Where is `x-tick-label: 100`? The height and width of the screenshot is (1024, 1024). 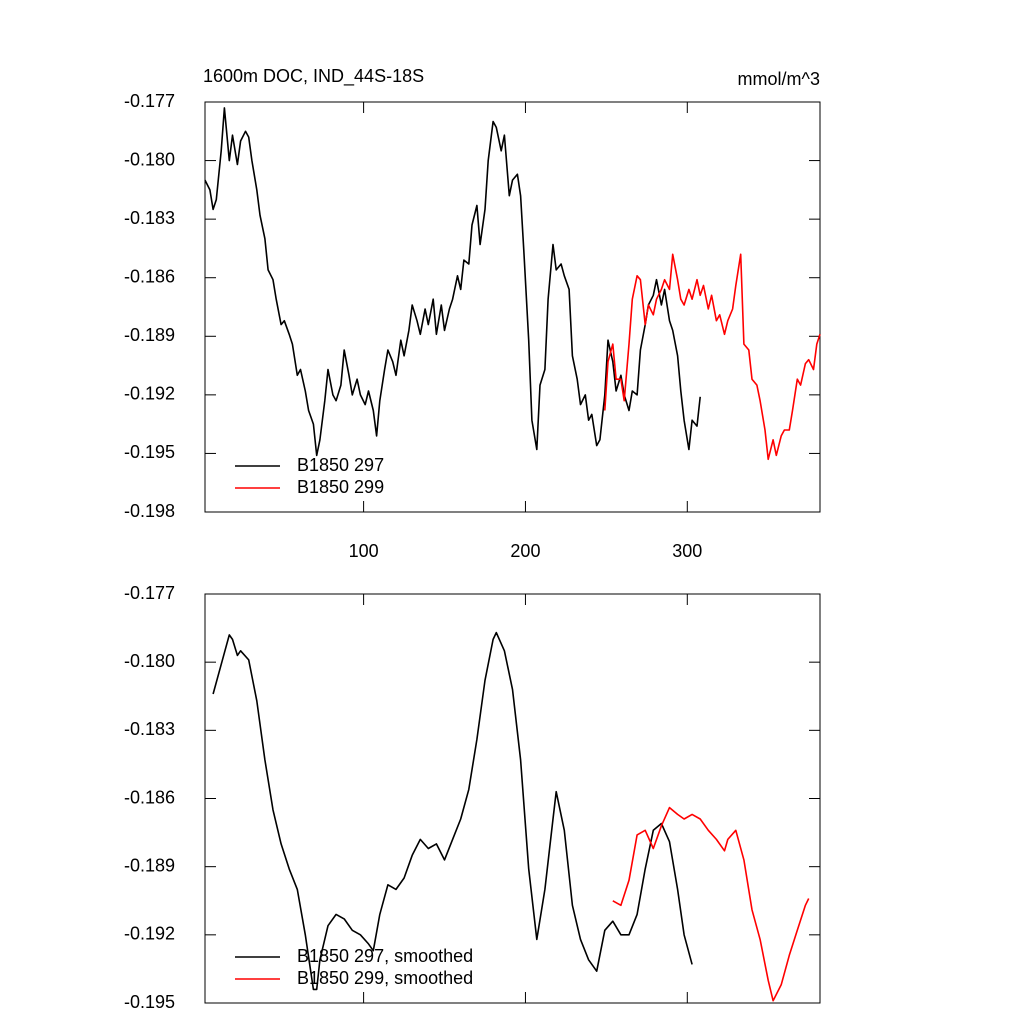 x-tick-label: 100 is located at coordinates (364, 551).